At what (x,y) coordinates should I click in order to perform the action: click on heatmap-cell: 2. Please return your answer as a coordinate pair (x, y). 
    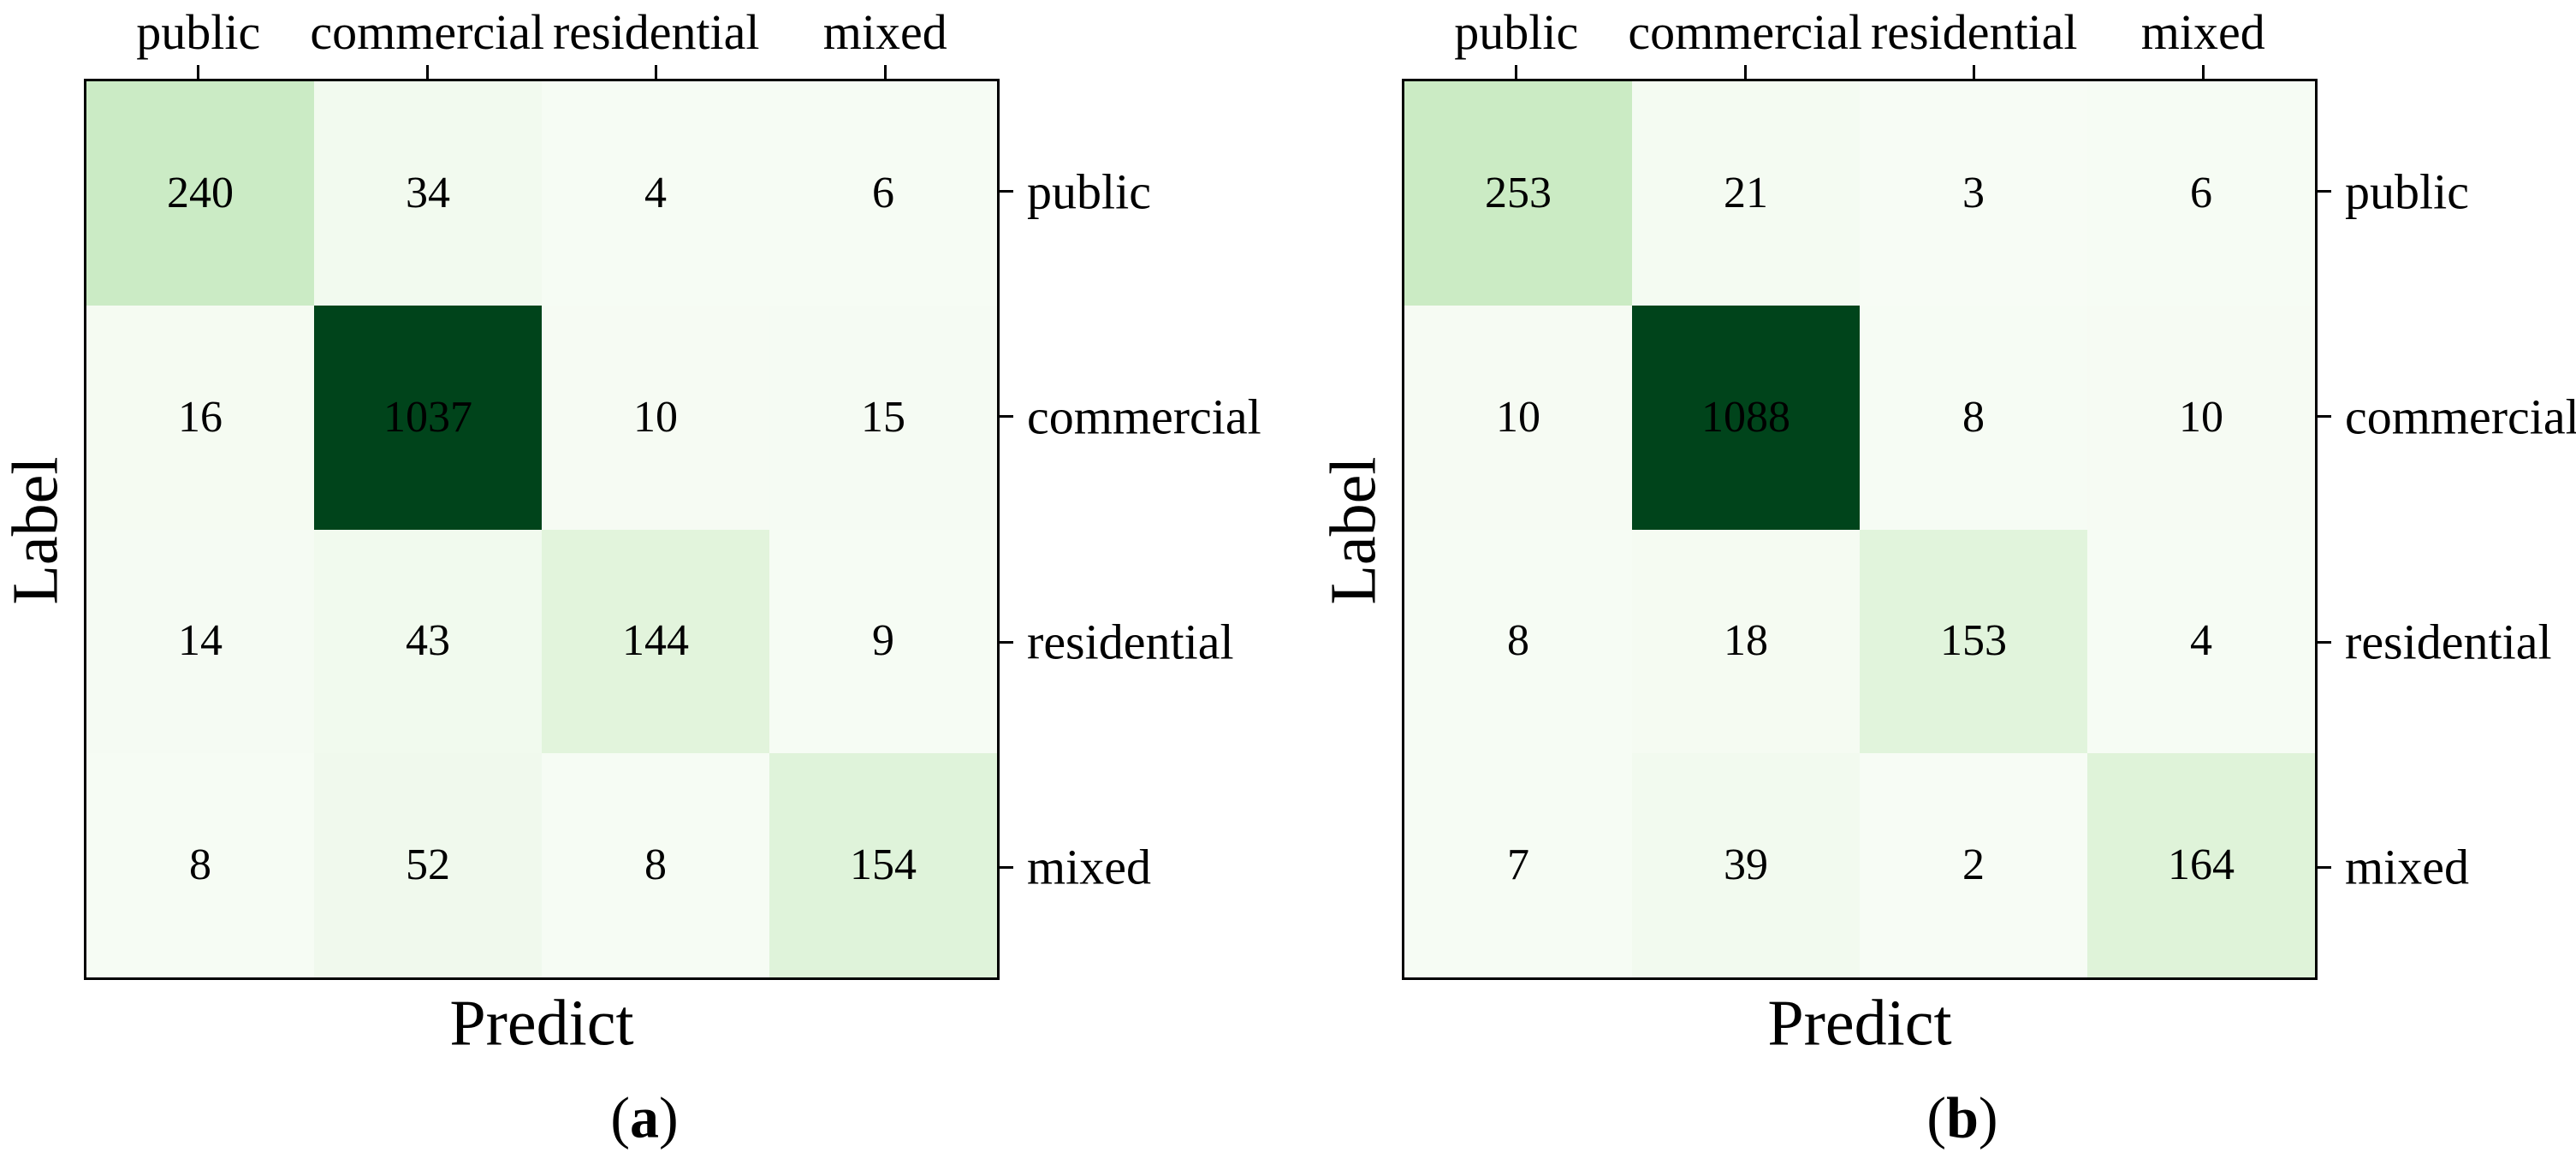
    Looking at the image, I should click on (1973, 865).